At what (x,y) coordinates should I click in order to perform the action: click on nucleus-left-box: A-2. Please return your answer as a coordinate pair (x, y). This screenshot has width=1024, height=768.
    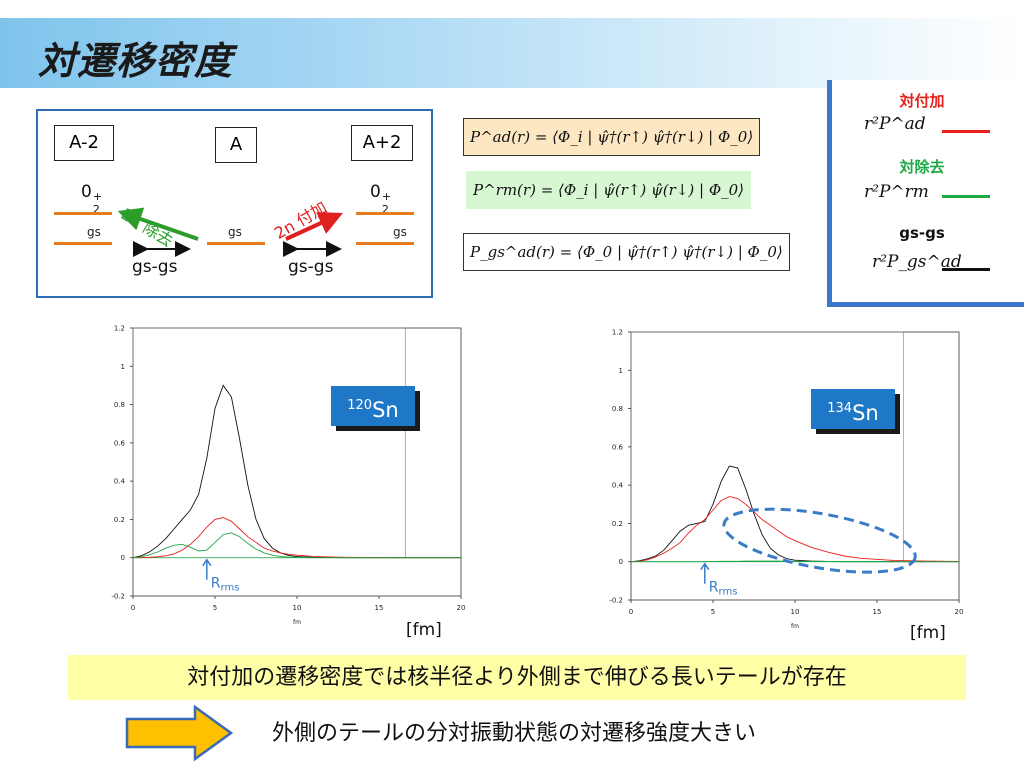
    Looking at the image, I should click on (84, 143).